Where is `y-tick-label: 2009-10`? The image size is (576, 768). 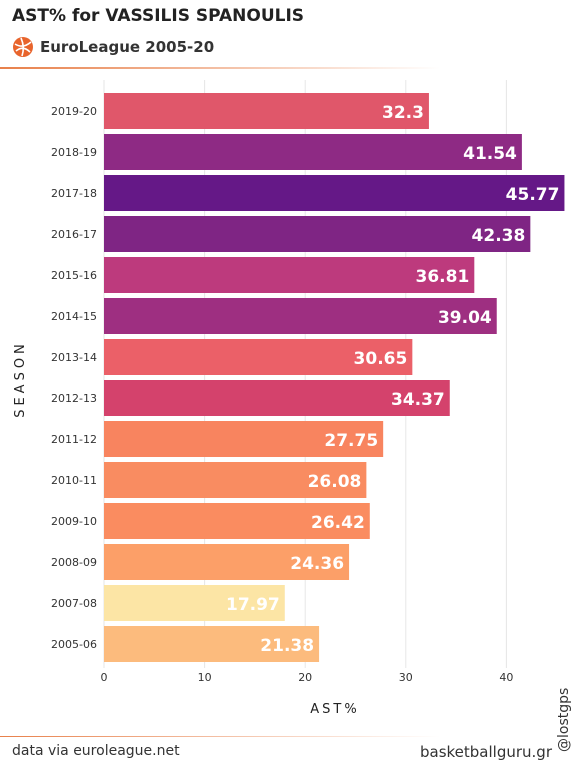 y-tick-label: 2009-10 is located at coordinates (74, 521).